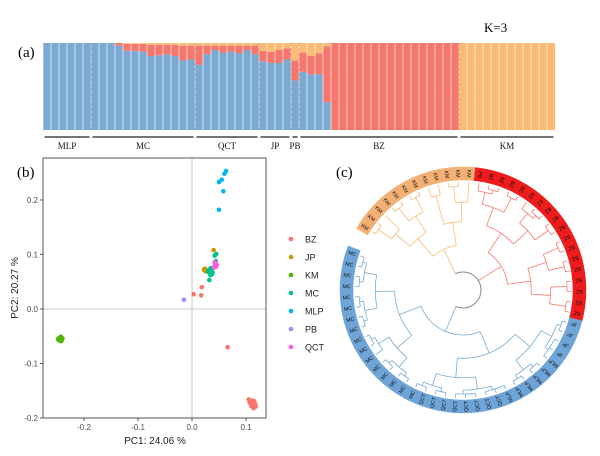 The width and height of the screenshot is (600, 456). I want to click on data-point-pb, so click(184, 300).